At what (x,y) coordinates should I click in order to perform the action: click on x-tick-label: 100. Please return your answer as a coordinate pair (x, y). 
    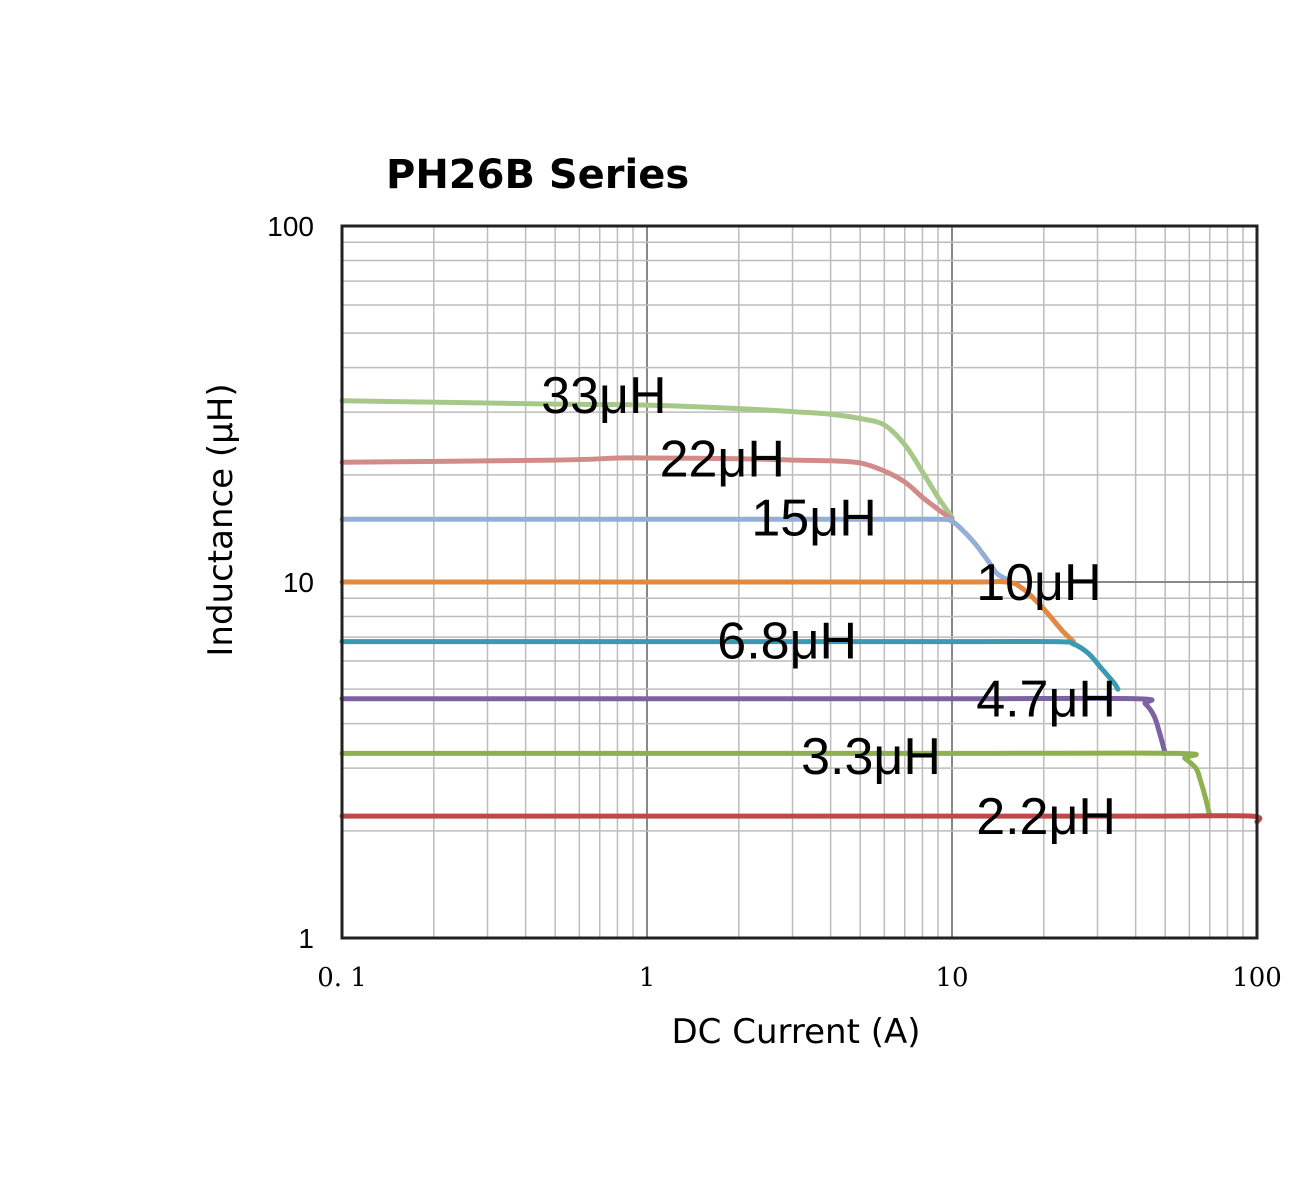
    Looking at the image, I should click on (1257, 978).